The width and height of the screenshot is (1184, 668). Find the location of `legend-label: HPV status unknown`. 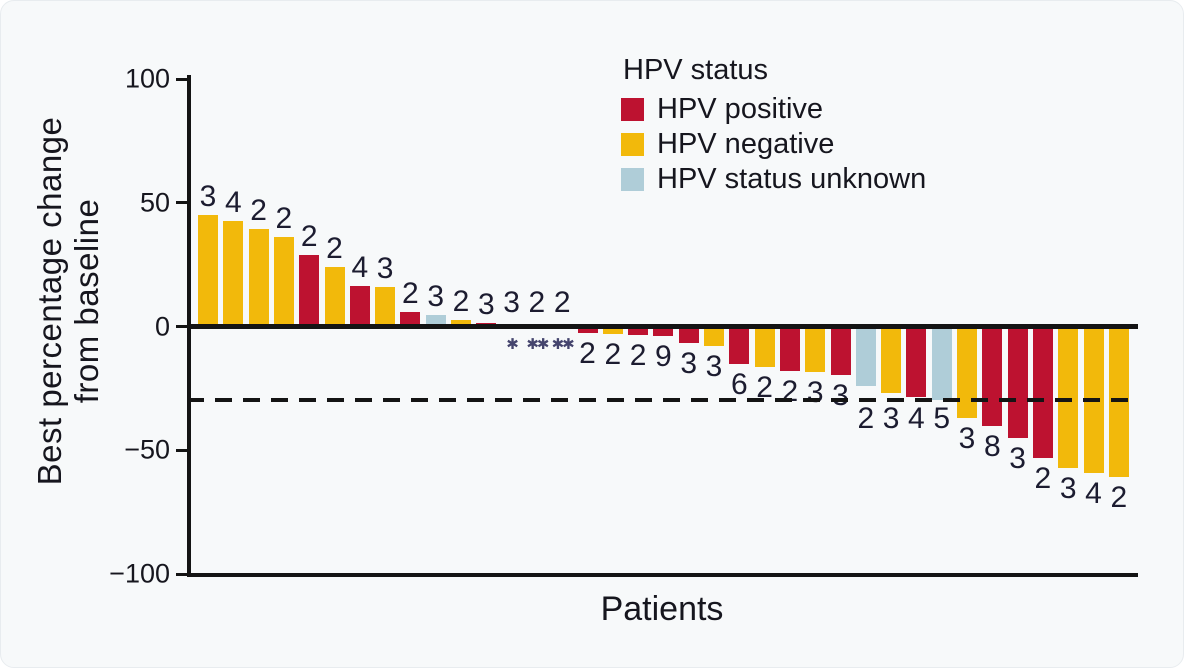

legend-label: HPV status unknown is located at coordinates (792, 178).